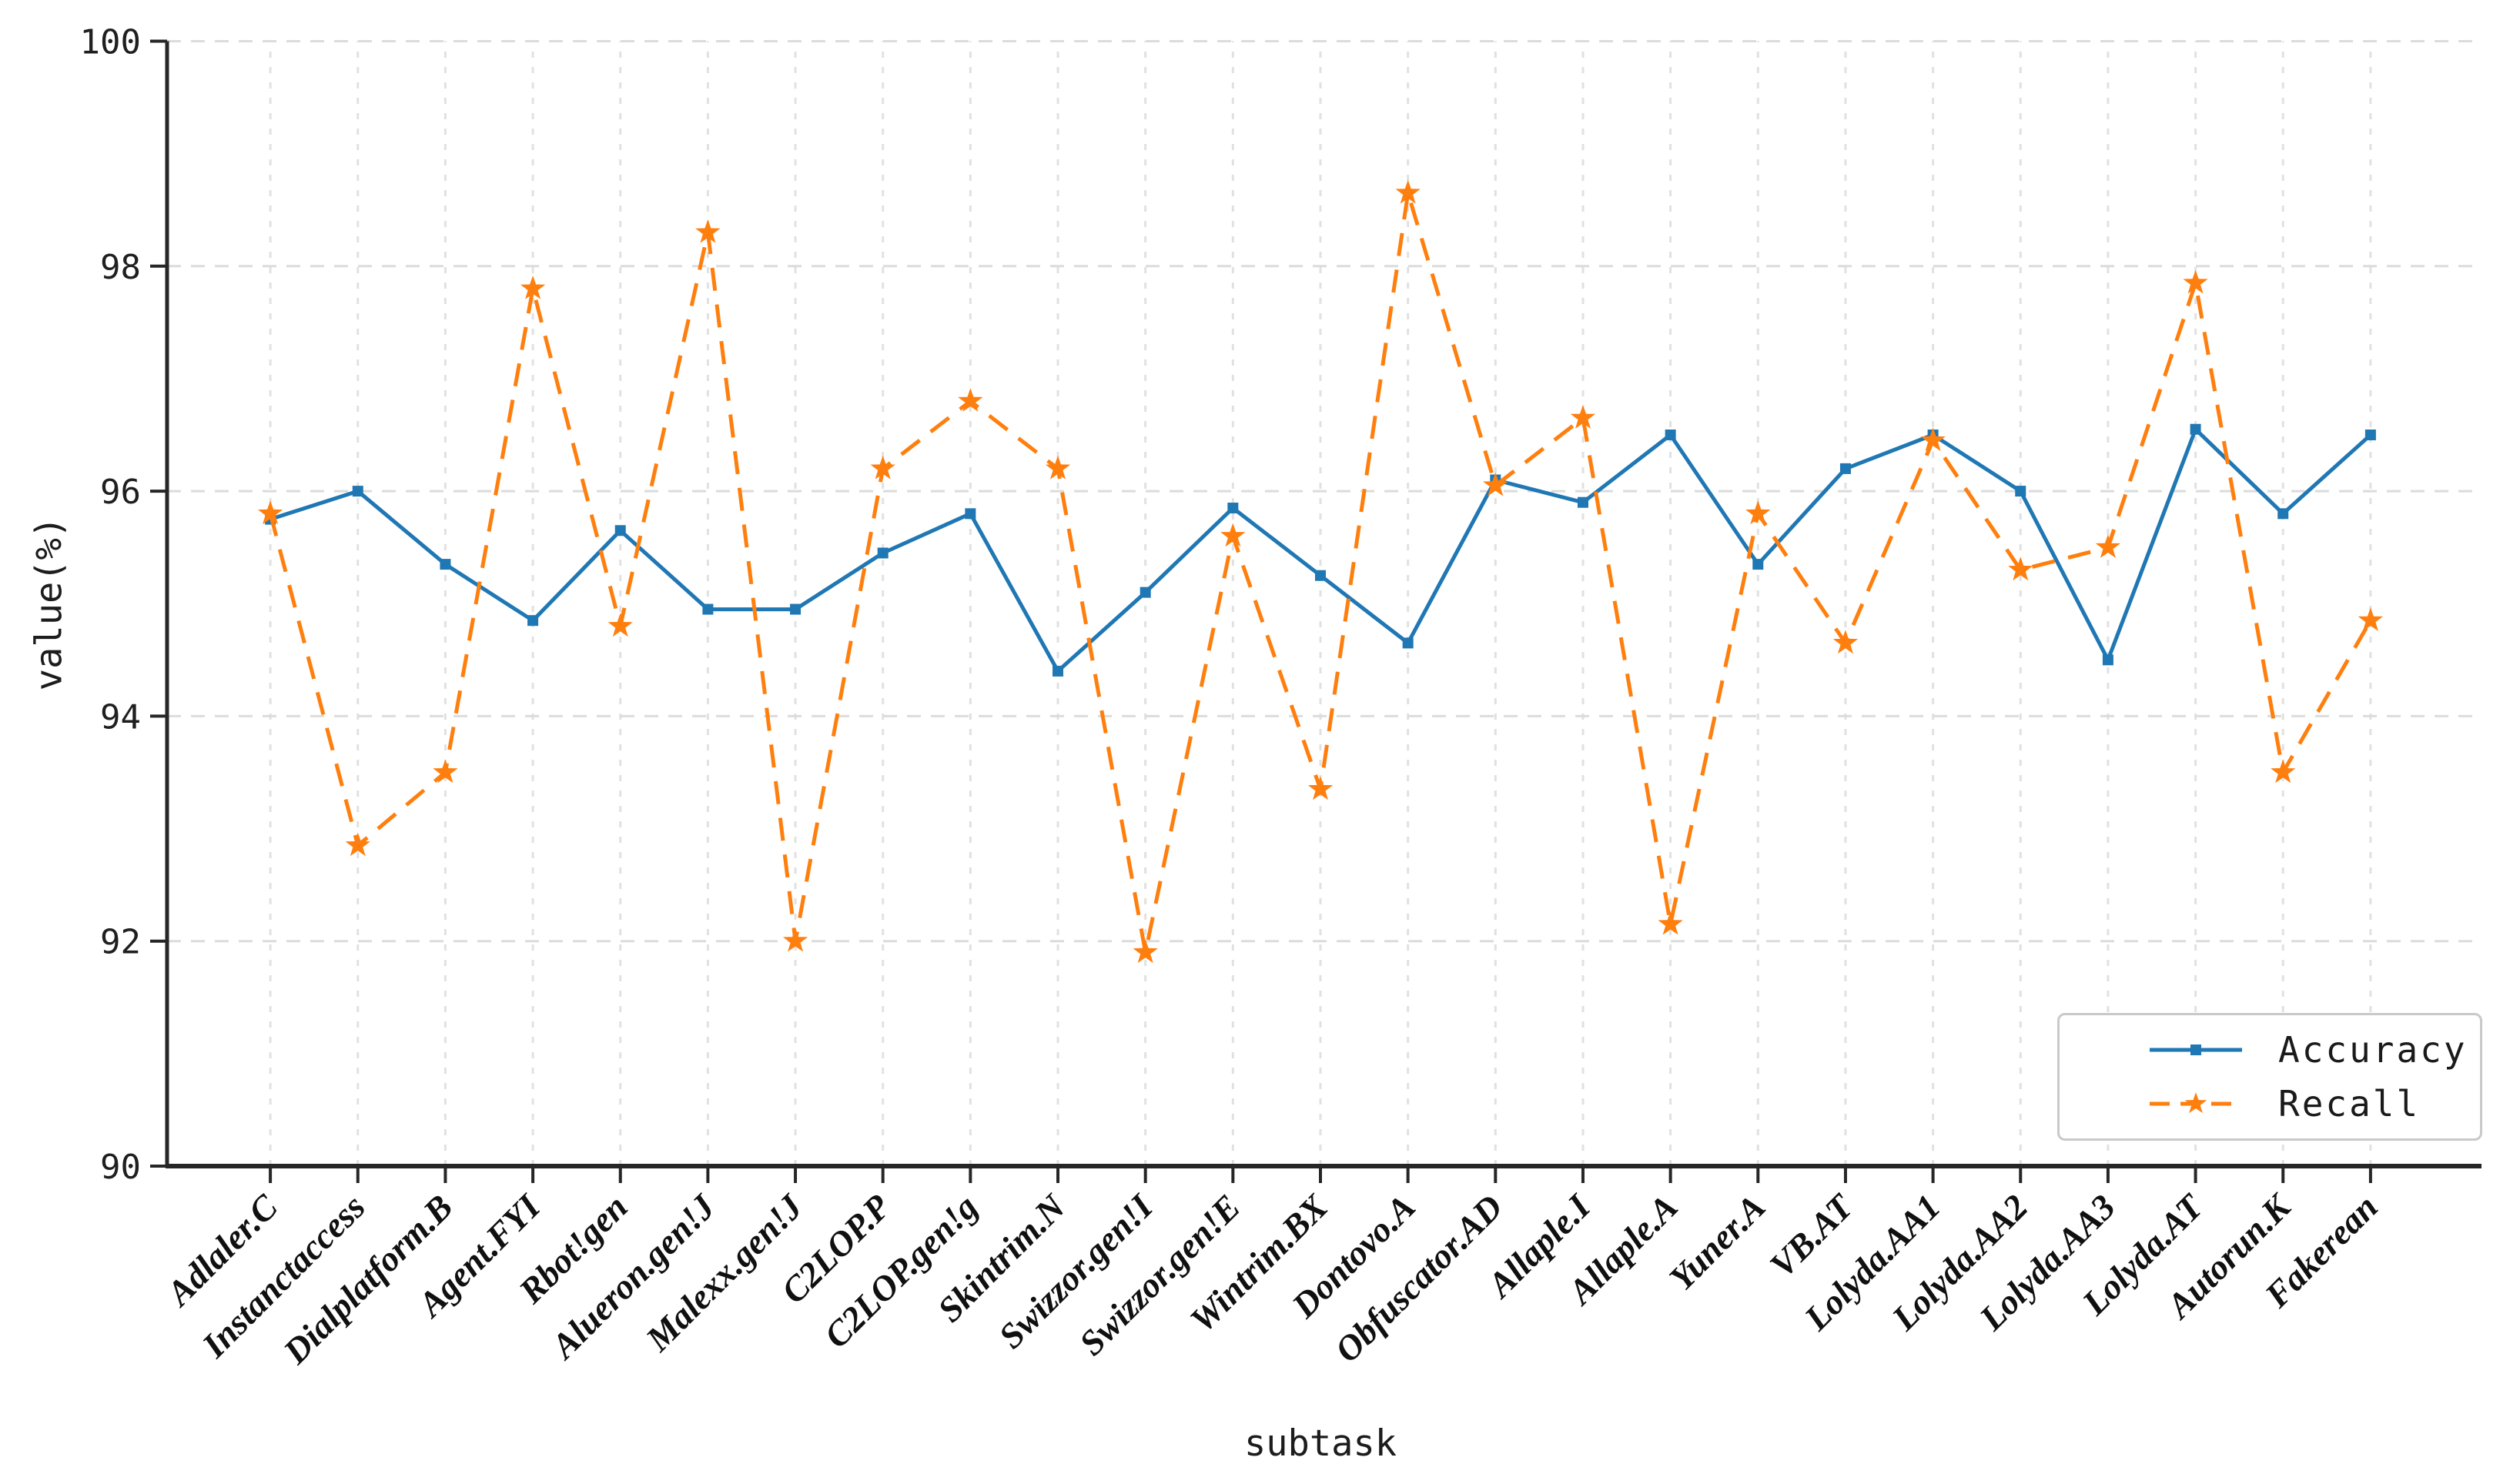  I want to click on y-tick-label: 90, so click(121, 1167).